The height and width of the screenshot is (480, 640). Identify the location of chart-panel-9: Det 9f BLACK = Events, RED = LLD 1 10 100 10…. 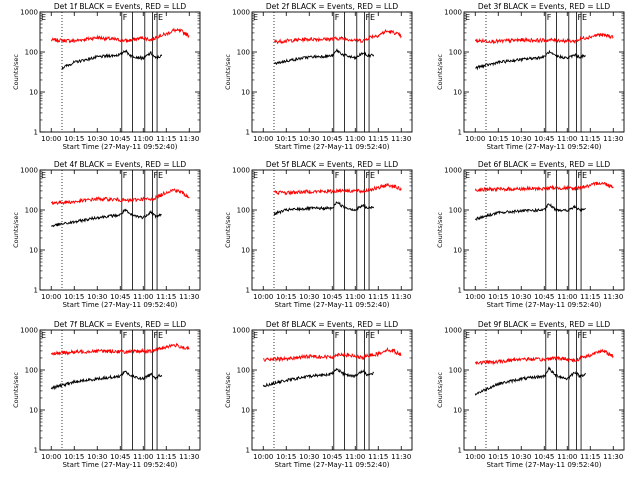
(530, 394).